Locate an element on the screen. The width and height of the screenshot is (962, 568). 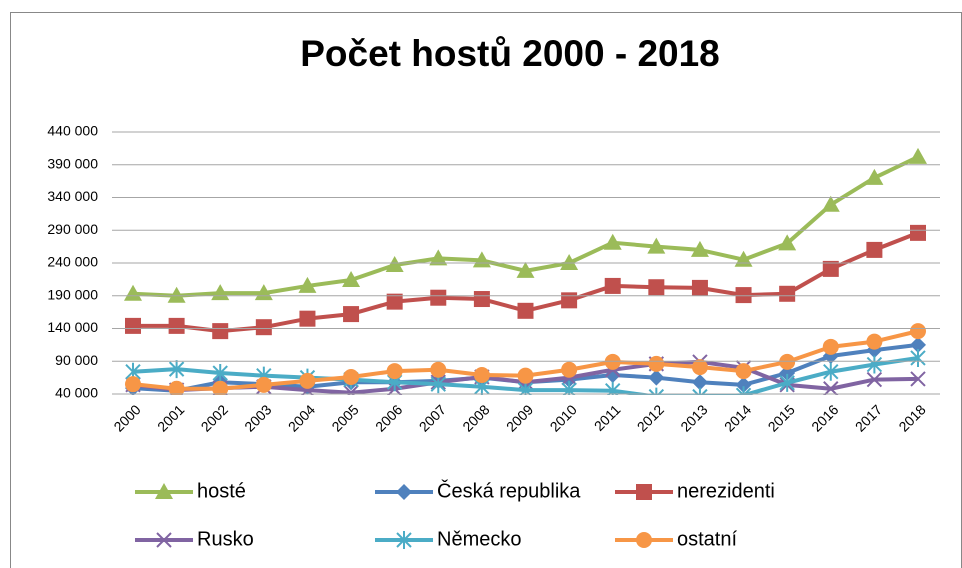
y-tick-label: 240 000 is located at coordinates (72, 262).